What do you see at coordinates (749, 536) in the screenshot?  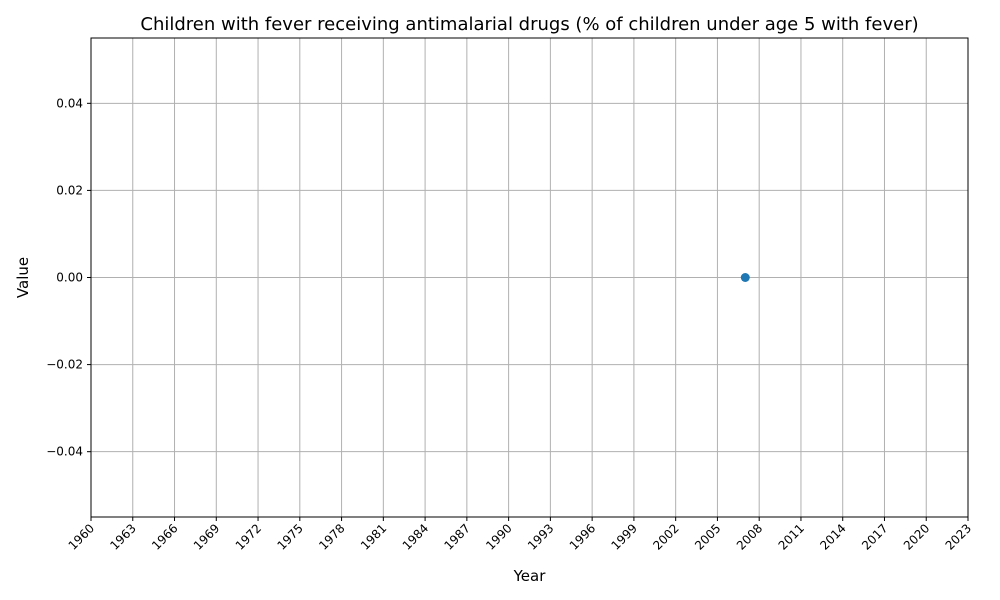 I see `x-tick-label: 2008` at bounding box center [749, 536].